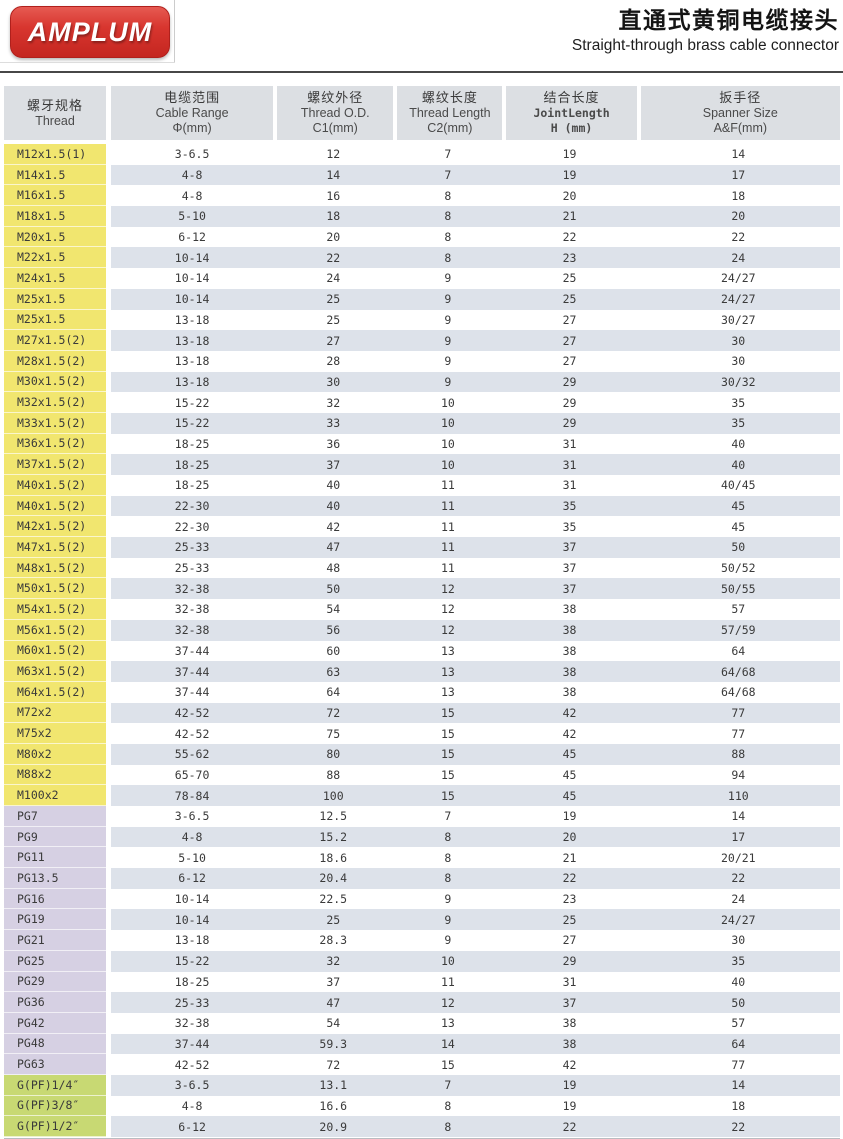 The width and height of the screenshot is (843, 1139). Describe the element at coordinates (192, 113) in the screenshot. I see `column-header-line: Cable Range` at that location.